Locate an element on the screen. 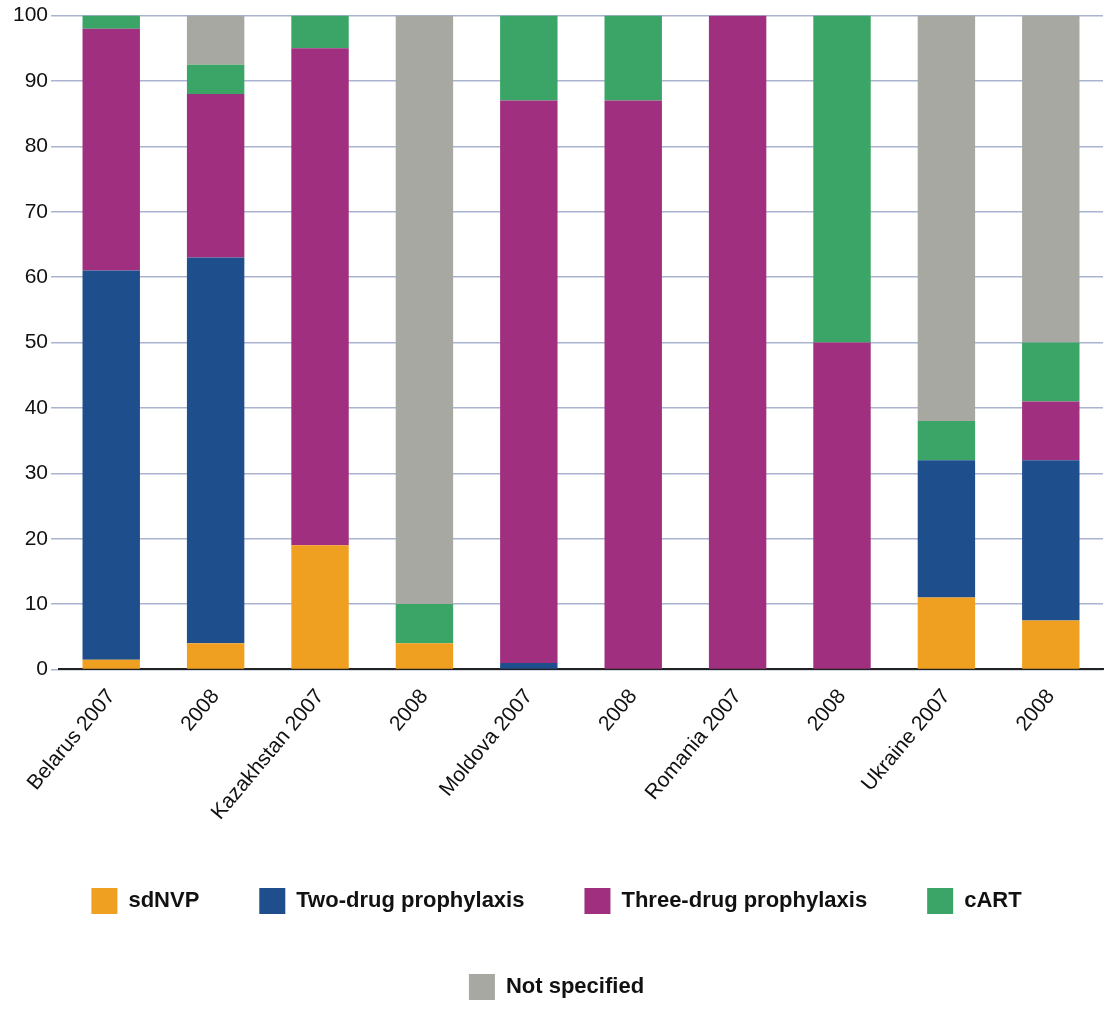 This screenshot has width=1107, height=1020. y-tick-label: 0 is located at coordinates (42, 668).